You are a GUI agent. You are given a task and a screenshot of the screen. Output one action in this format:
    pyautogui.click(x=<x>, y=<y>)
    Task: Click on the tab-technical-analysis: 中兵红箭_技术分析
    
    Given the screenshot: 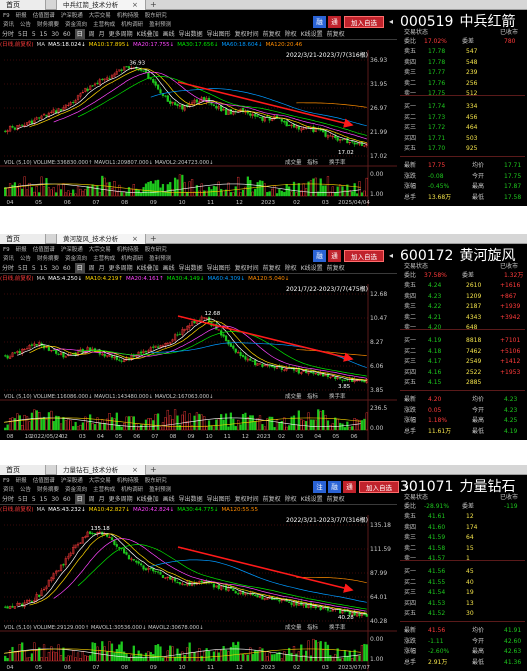 What is the action you would take?
    pyautogui.click(x=101, y=5)
    